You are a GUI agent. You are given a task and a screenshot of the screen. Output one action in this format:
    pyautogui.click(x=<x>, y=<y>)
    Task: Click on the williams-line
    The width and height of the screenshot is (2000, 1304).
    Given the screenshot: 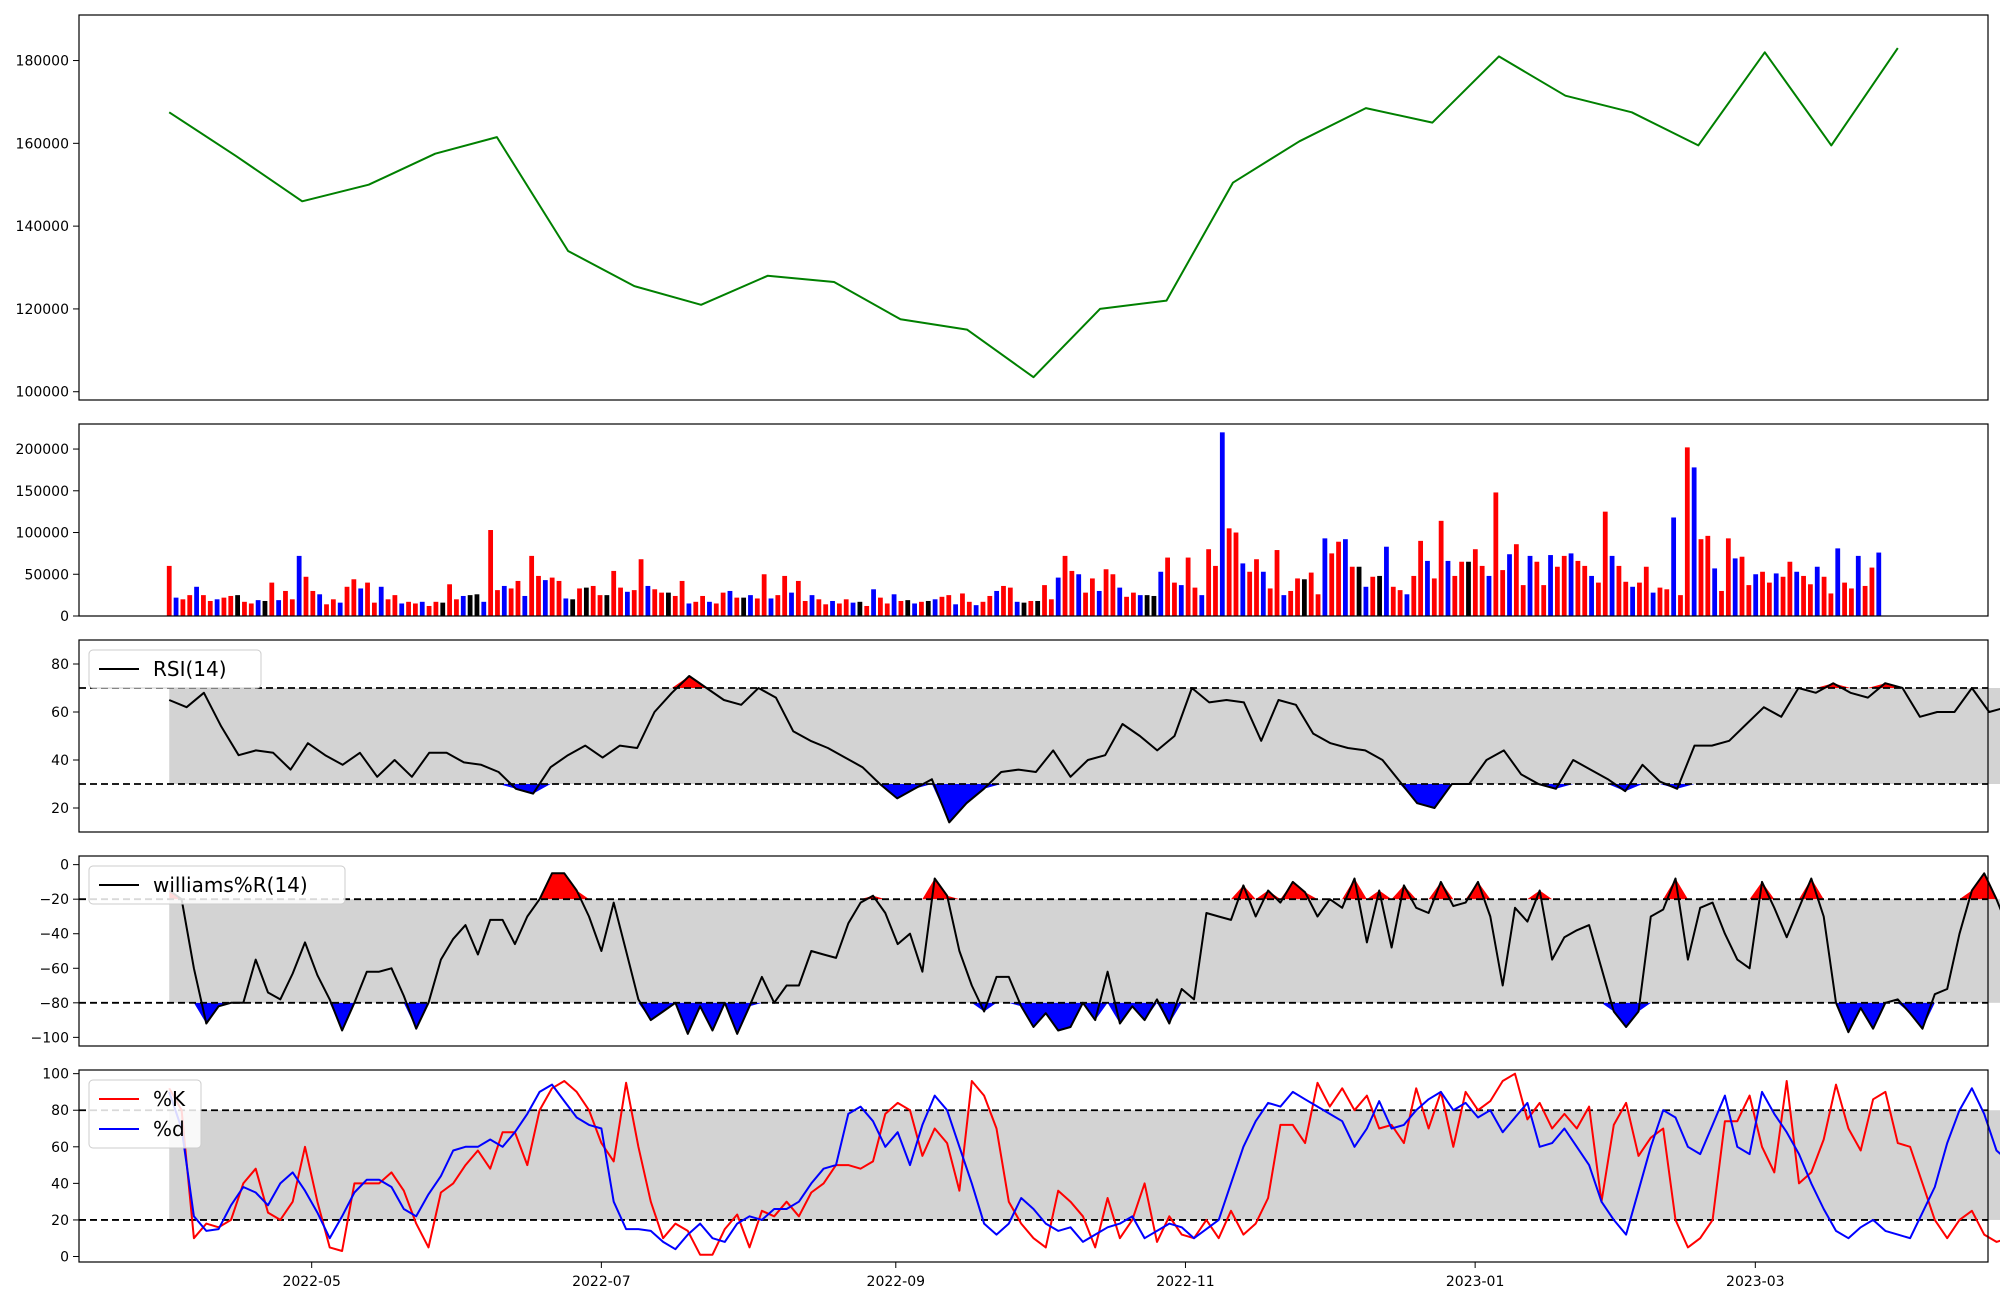 What is the action you would take?
    pyautogui.click(x=1084, y=953)
    